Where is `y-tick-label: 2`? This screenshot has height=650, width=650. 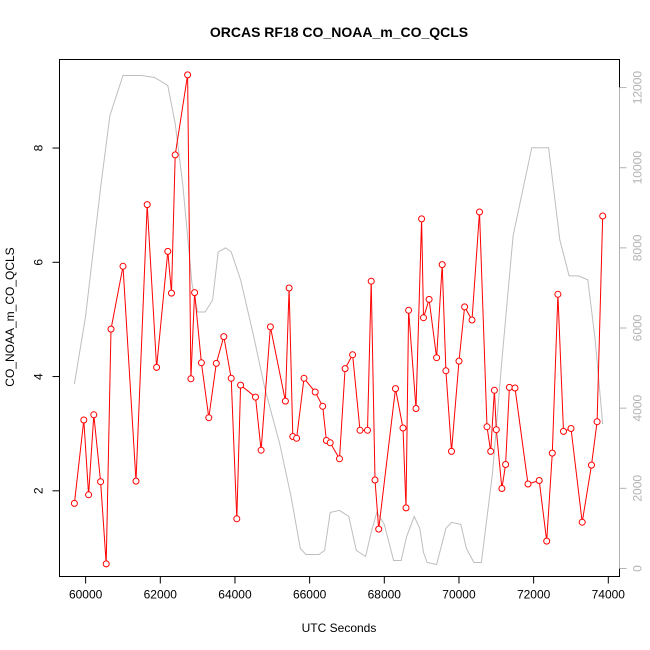
y-tick-label: 2 is located at coordinates (39, 490).